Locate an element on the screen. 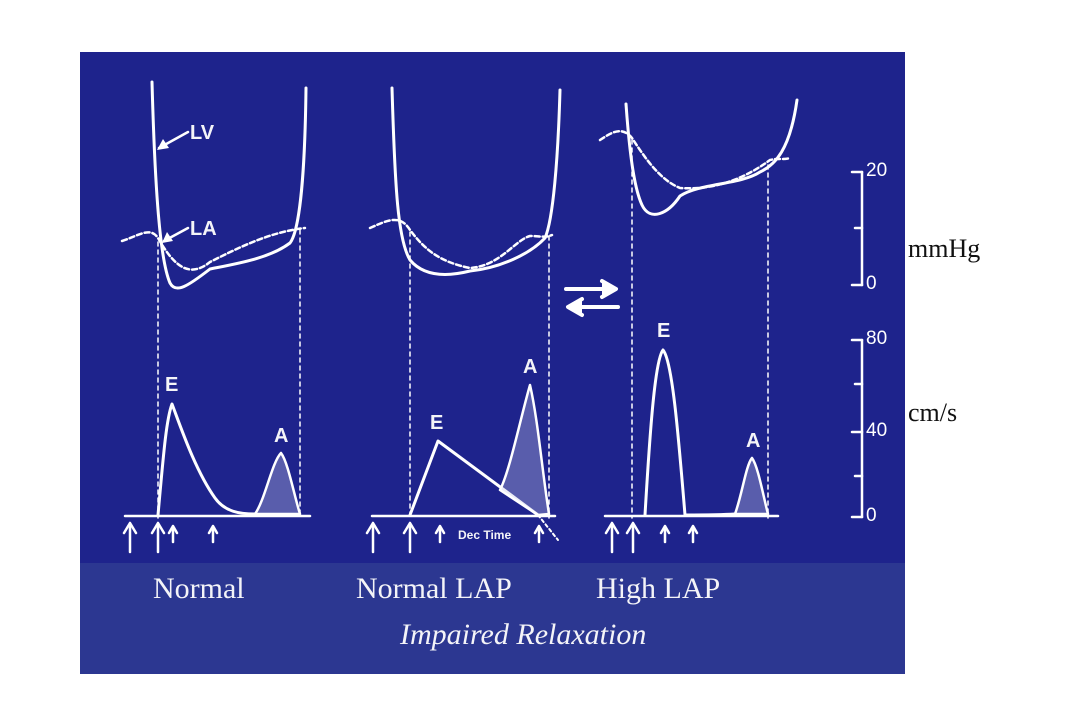 The width and height of the screenshot is (1080, 720). transition-arrows is located at coordinates (592, 298).